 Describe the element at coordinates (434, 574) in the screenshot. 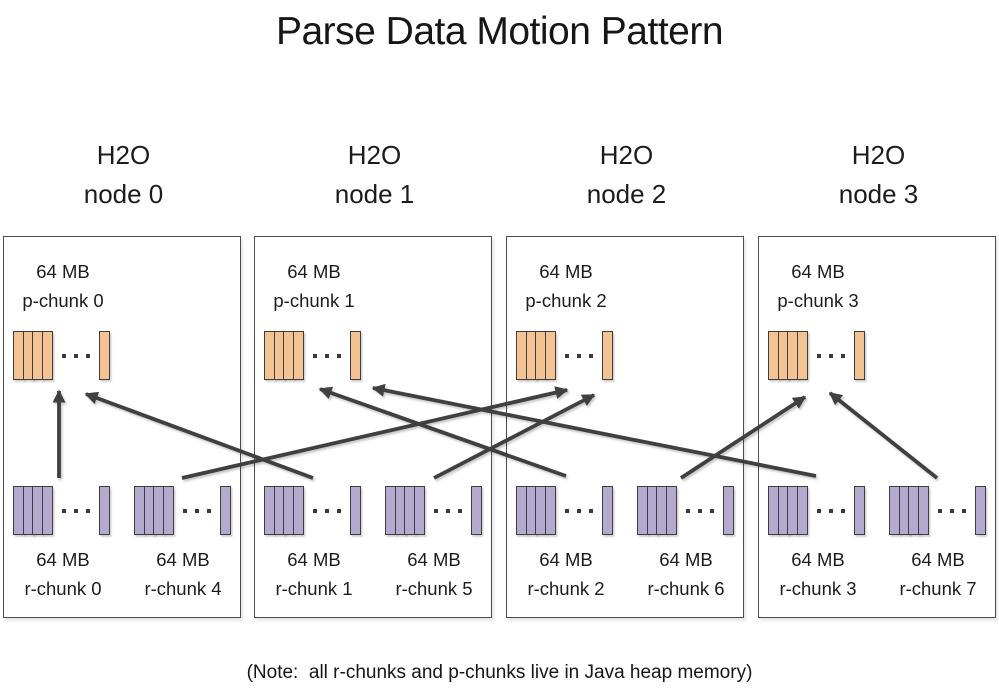

I see `r-chunk-5-label: 64 MB r-chunk 5` at that location.